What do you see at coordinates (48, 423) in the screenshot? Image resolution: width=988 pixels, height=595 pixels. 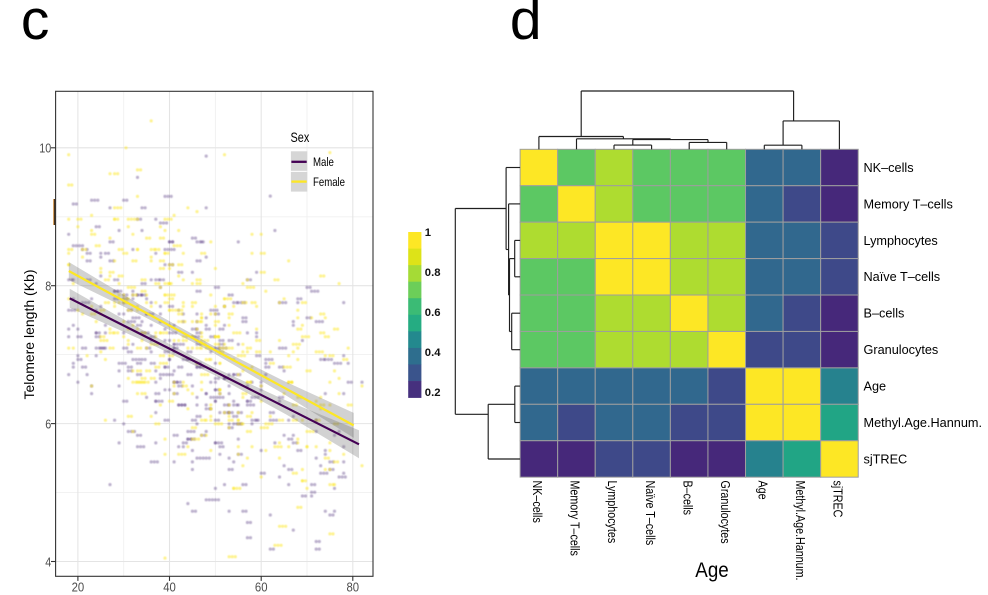 I see `svg-text: 6` at bounding box center [48, 423].